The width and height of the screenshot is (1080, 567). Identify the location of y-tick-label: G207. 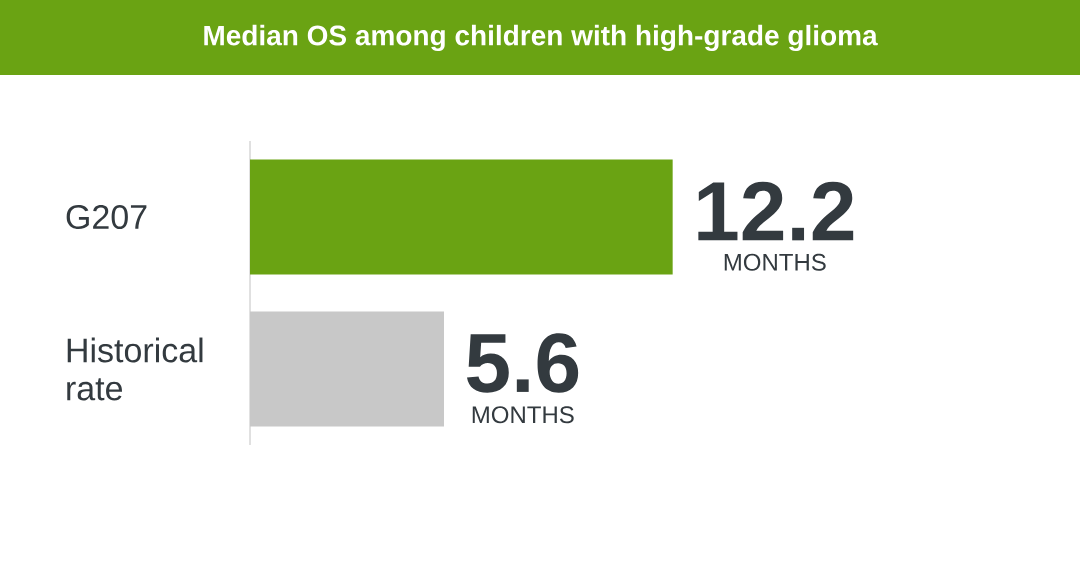
(106, 217).